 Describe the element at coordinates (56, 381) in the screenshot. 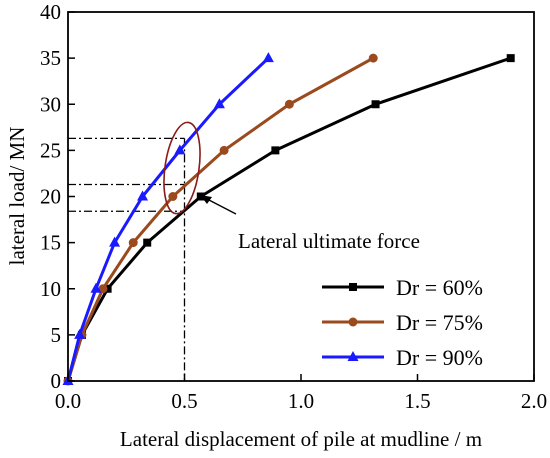

I see `y-tick-label: 0` at that location.